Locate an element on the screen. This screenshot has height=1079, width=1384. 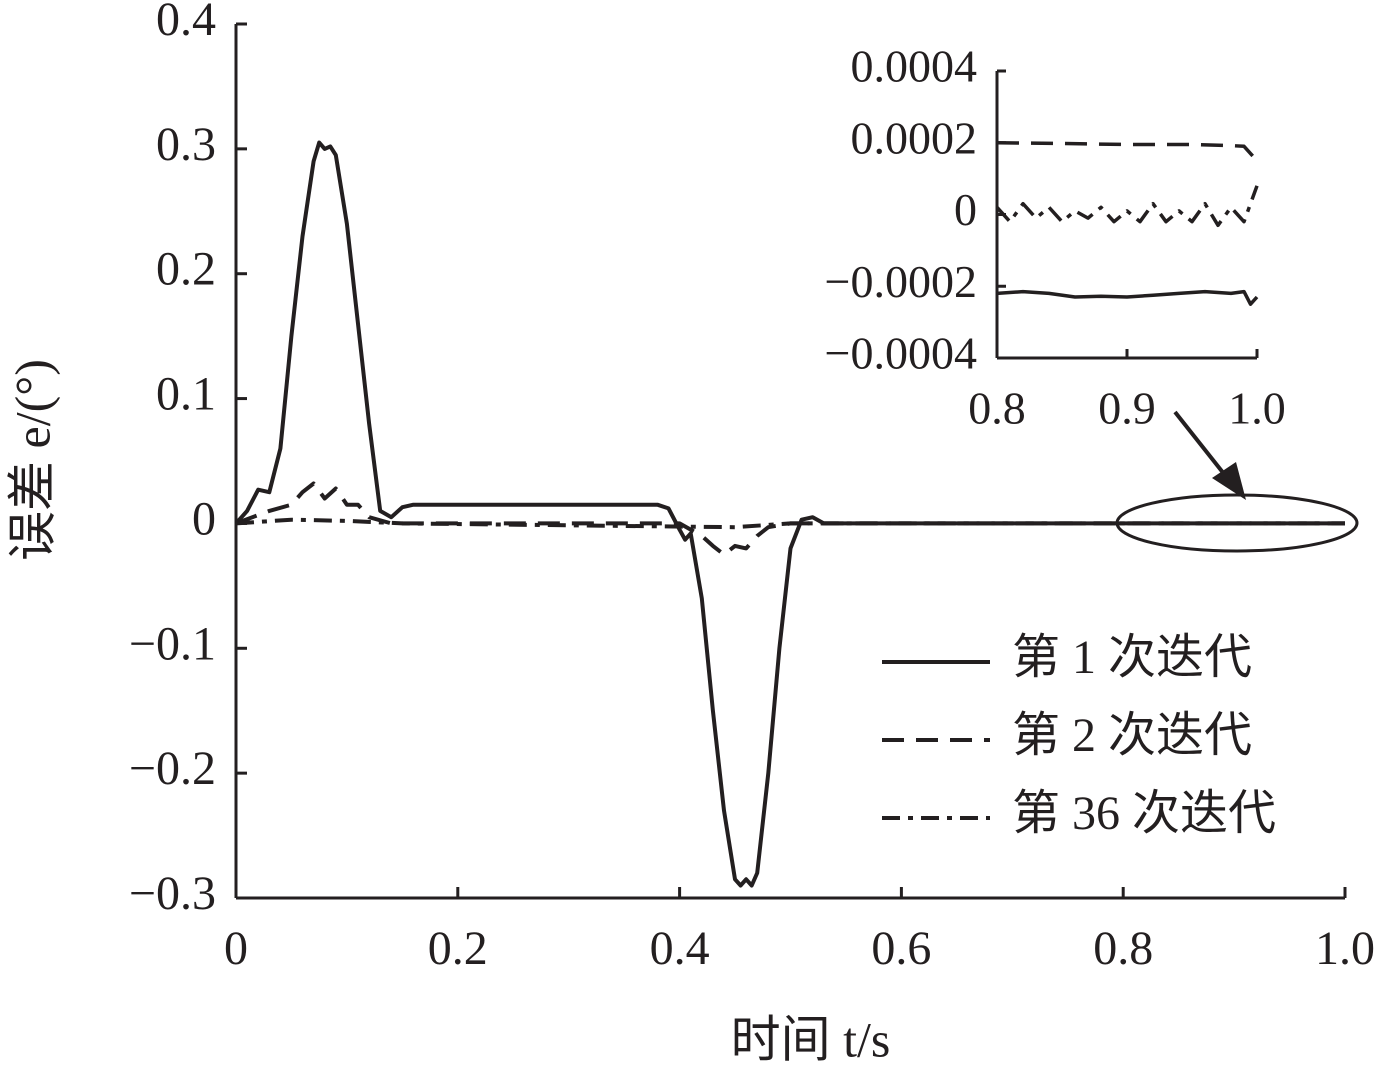
legend-label: 第 1 次迭代 is located at coordinates (1132, 657).